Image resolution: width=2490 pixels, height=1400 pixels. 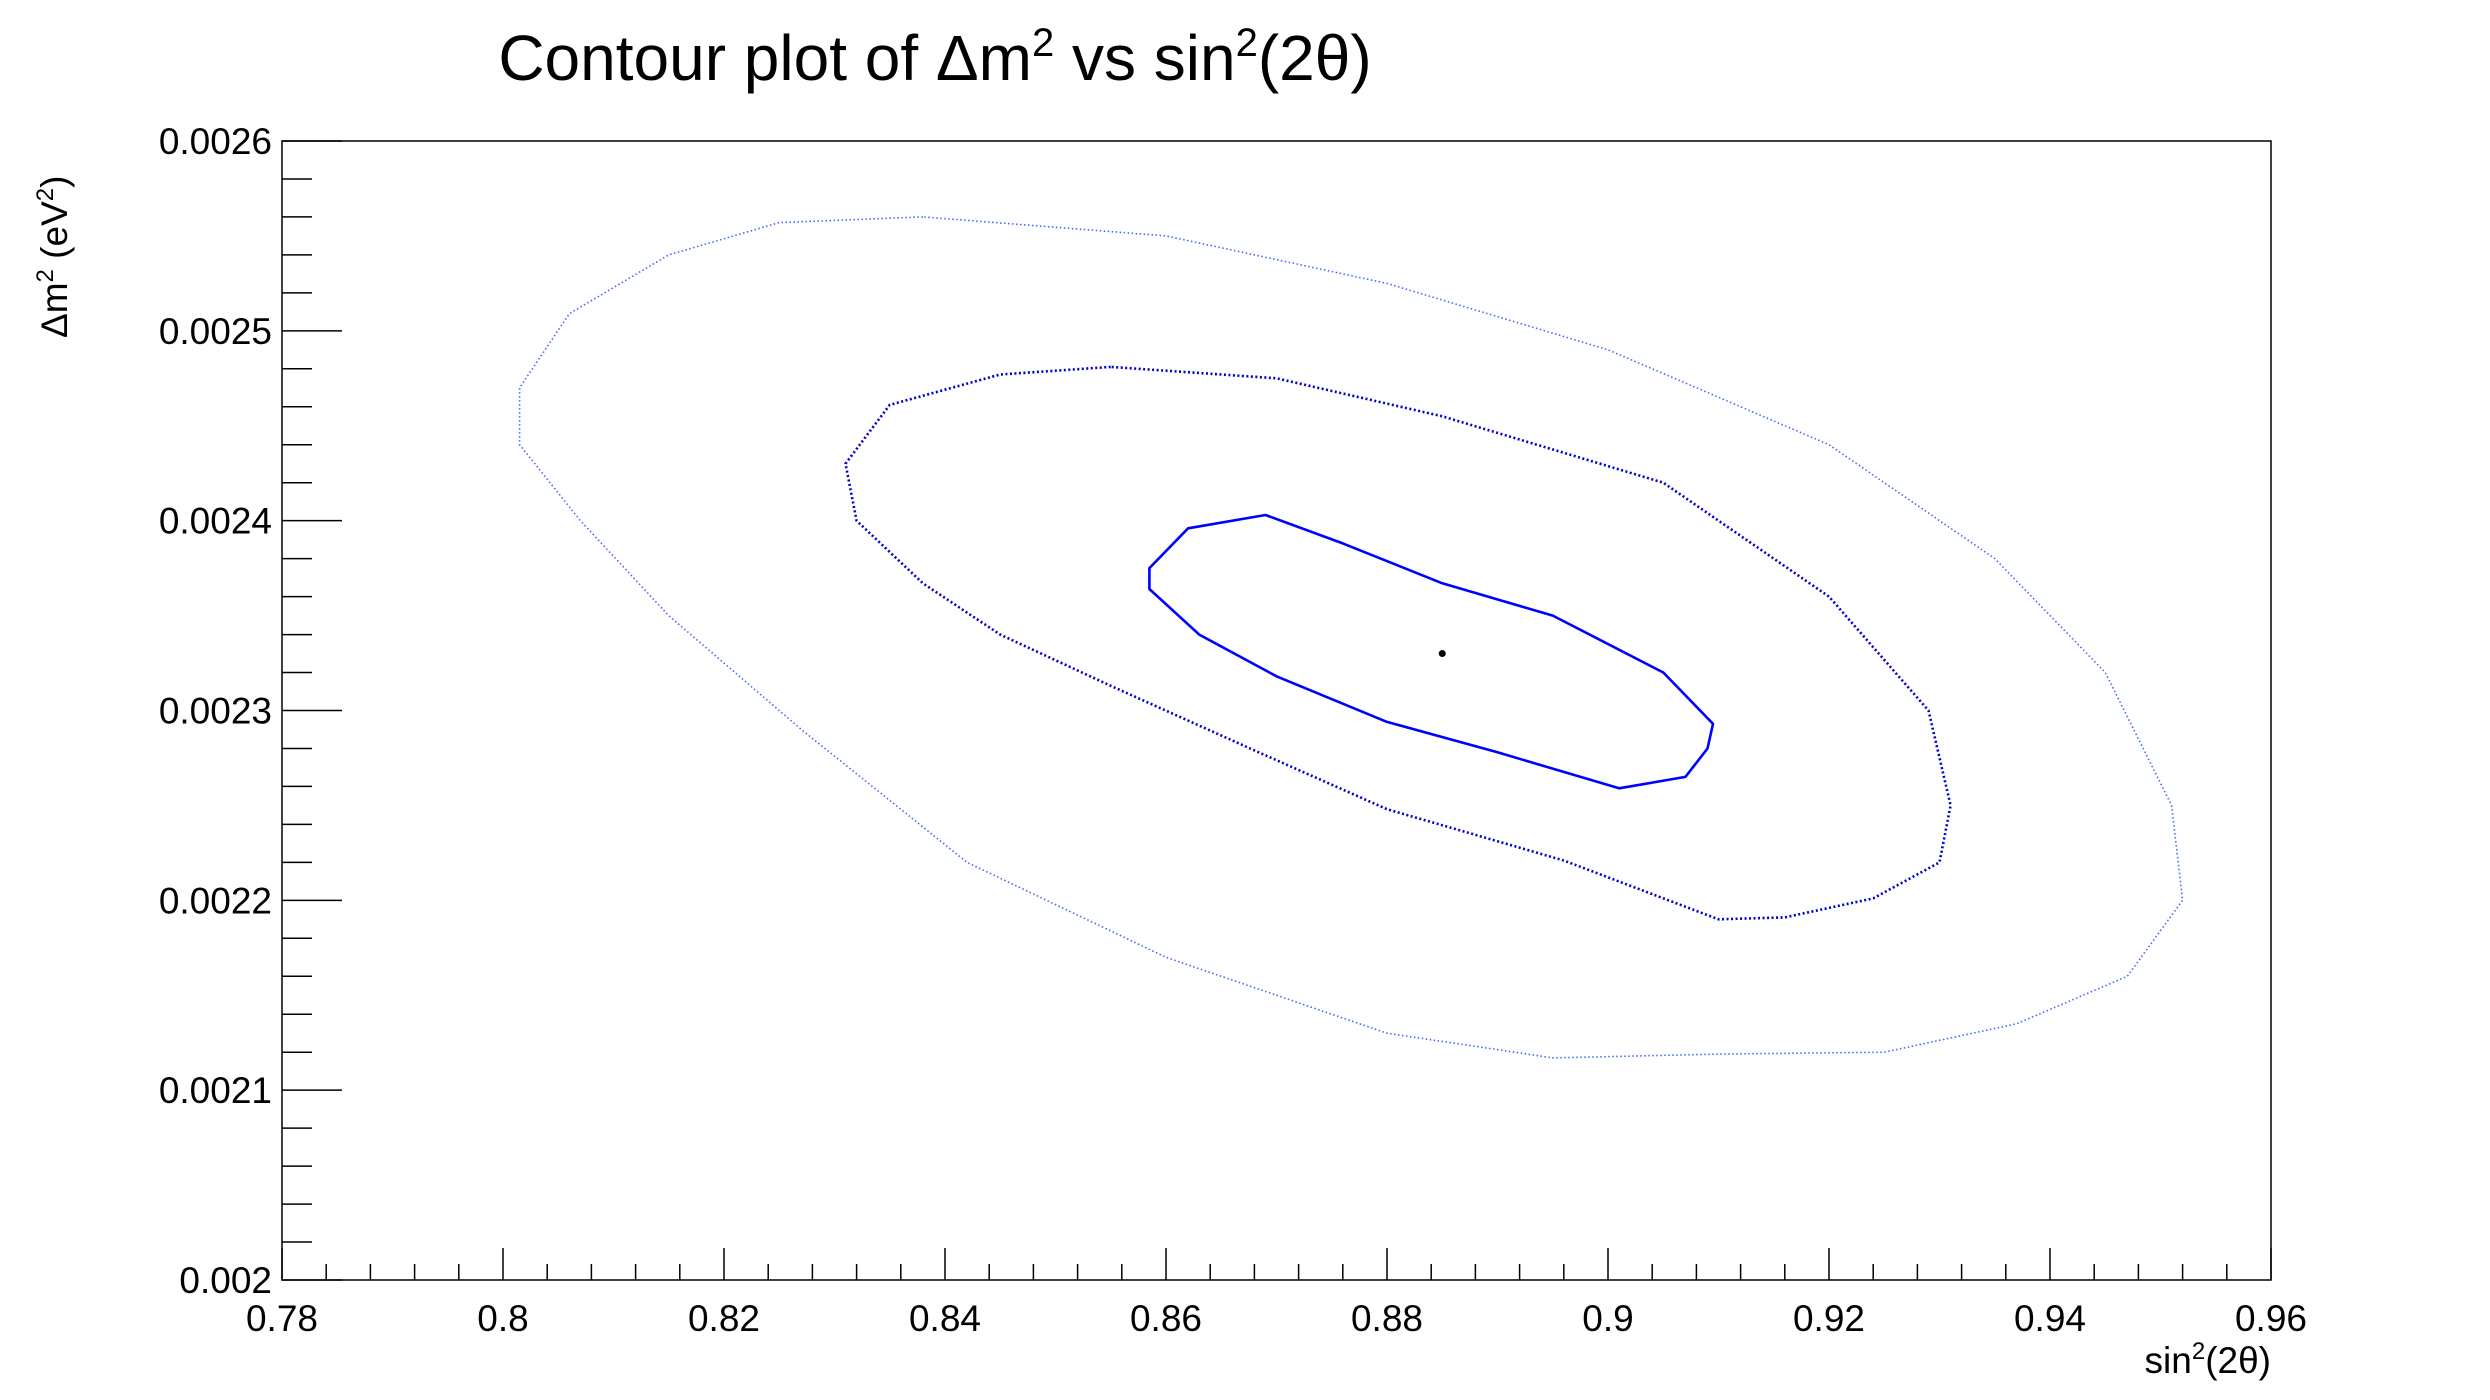 What do you see at coordinates (45, 194) in the screenshot?
I see `y-axis-title-sup2: 2` at bounding box center [45, 194].